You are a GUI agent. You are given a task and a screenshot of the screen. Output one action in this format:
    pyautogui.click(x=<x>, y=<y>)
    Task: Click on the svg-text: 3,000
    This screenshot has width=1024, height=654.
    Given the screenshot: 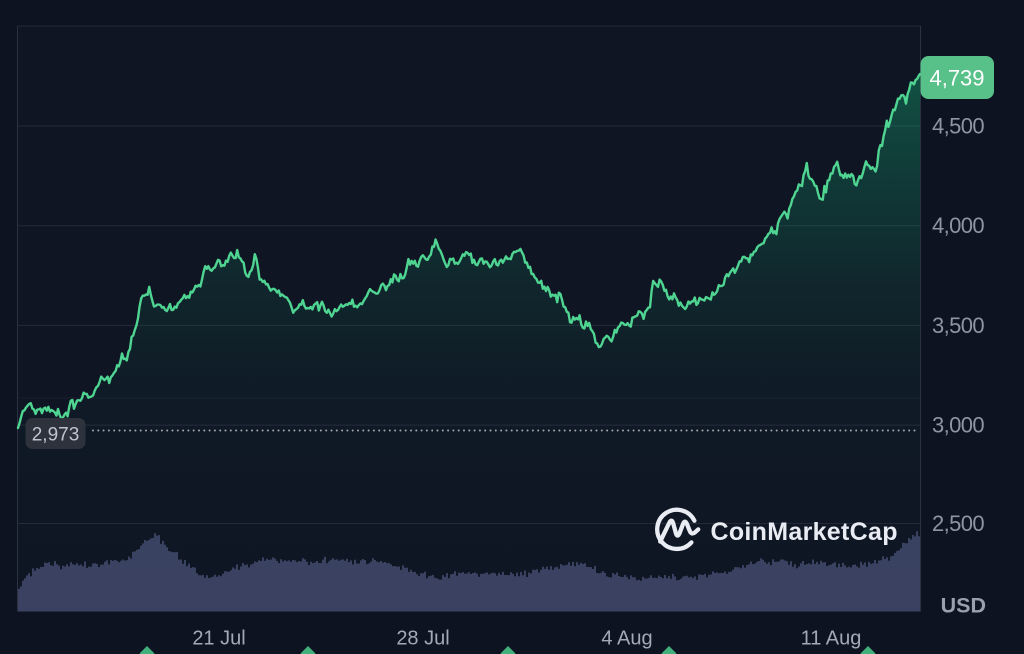 What is the action you would take?
    pyautogui.click(x=958, y=425)
    